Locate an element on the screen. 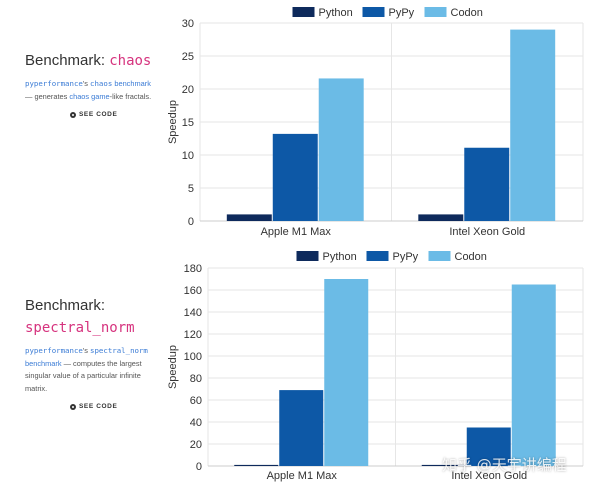 The height and width of the screenshot is (494, 600). benchmark-code-name: spectral_norm is located at coordinates (119, 350).